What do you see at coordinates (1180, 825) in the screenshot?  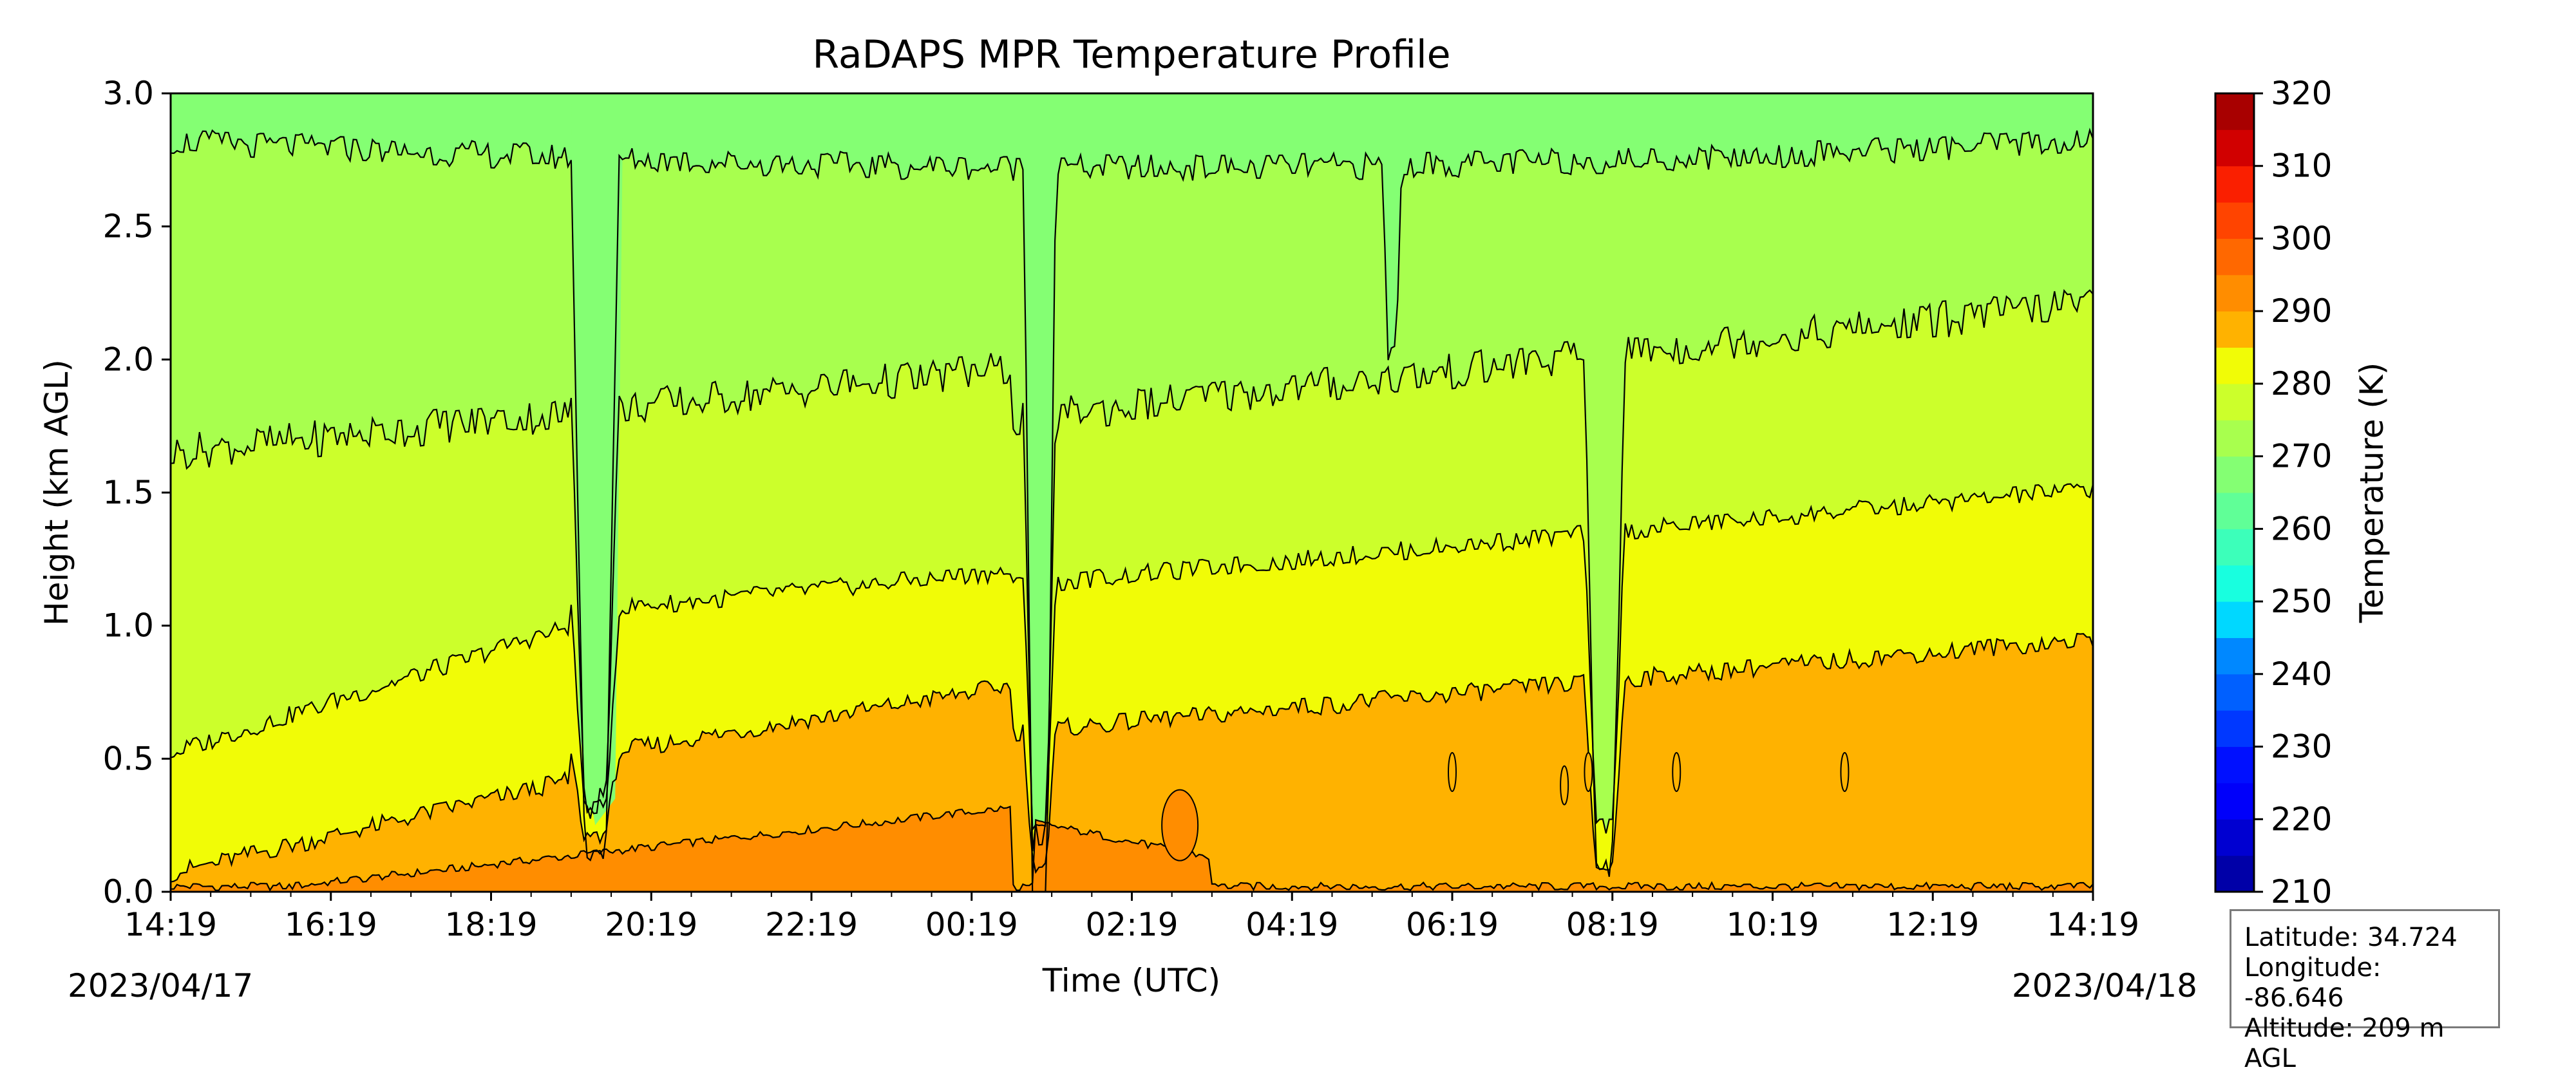 I see `warm-pocket` at bounding box center [1180, 825].